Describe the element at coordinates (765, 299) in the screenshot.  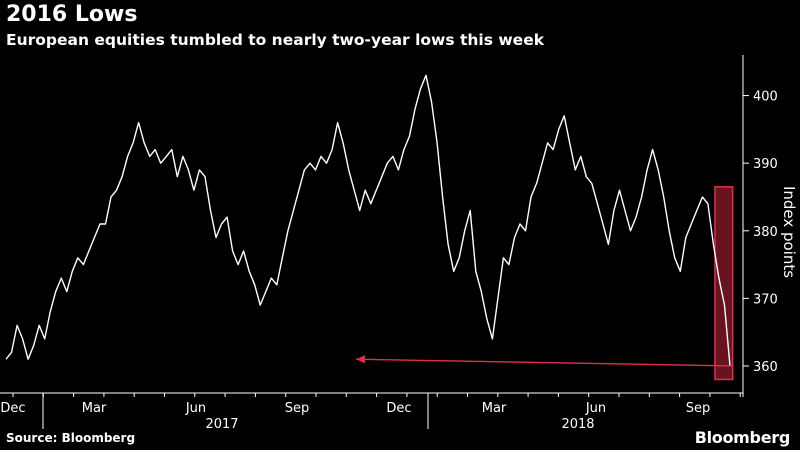
I see `y-tick-label: 370` at that location.